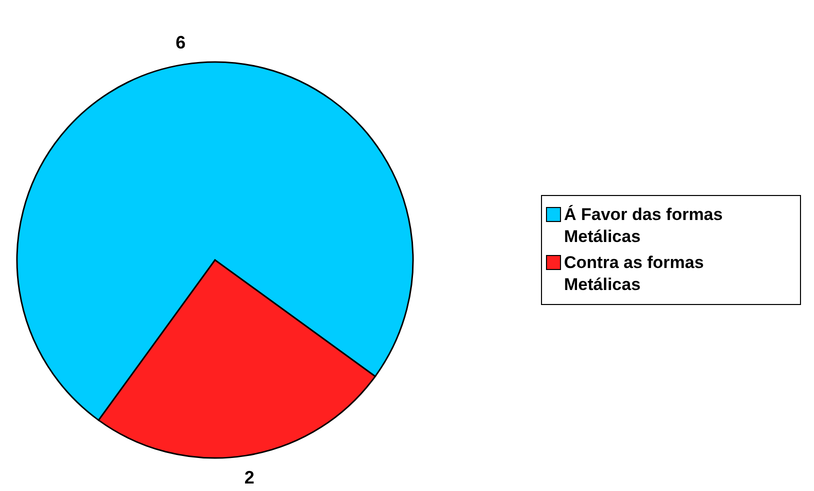 This screenshot has height=491, width=814. What do you see at coordinates (181, 42) in the screenshot?
I see `data-label: 6` at bounding box center [181, 42].